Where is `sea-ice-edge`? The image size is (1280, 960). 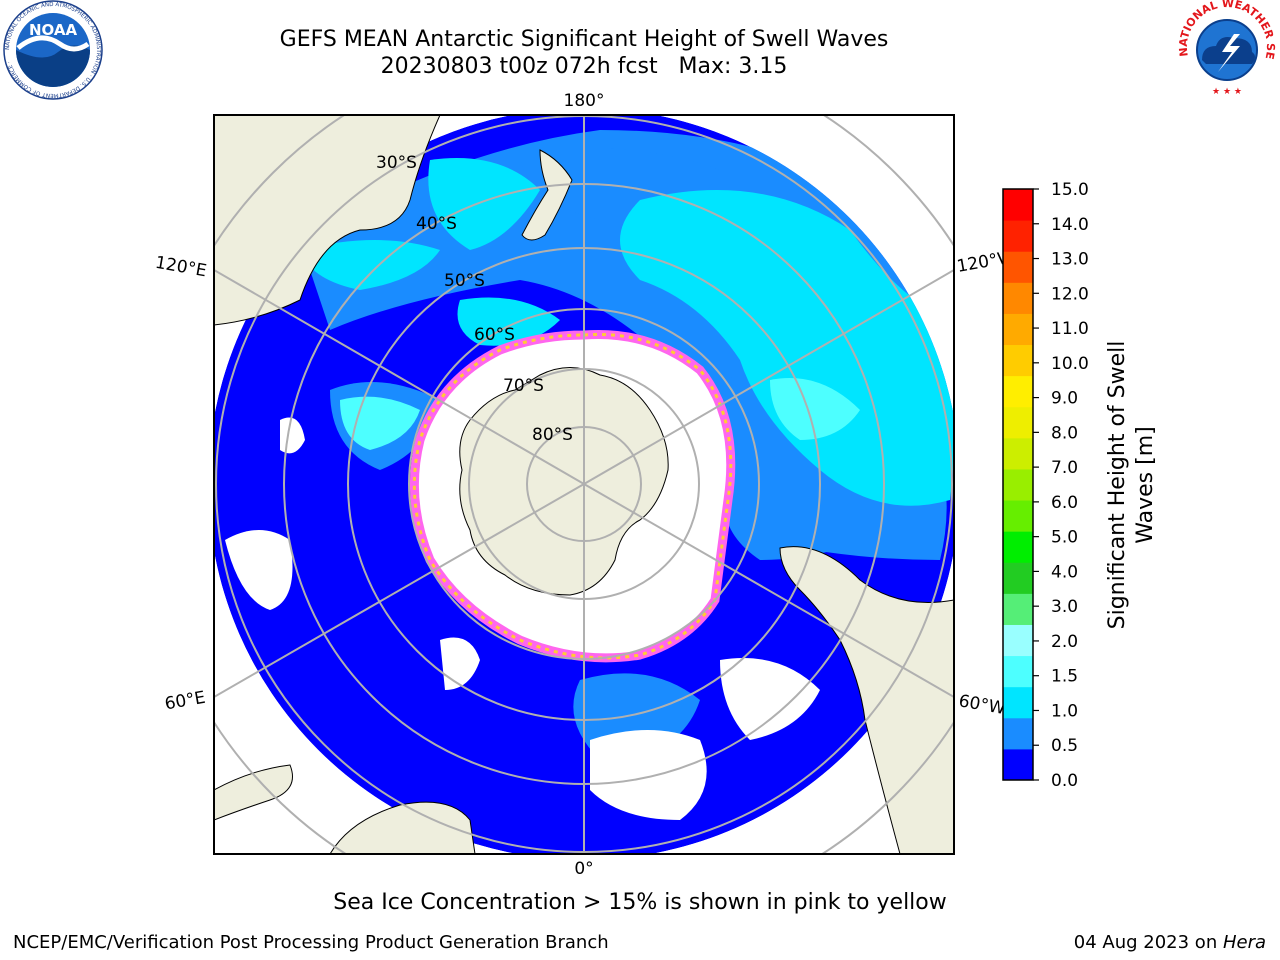
sea-ice-edge is located at coordinates (572, 496).